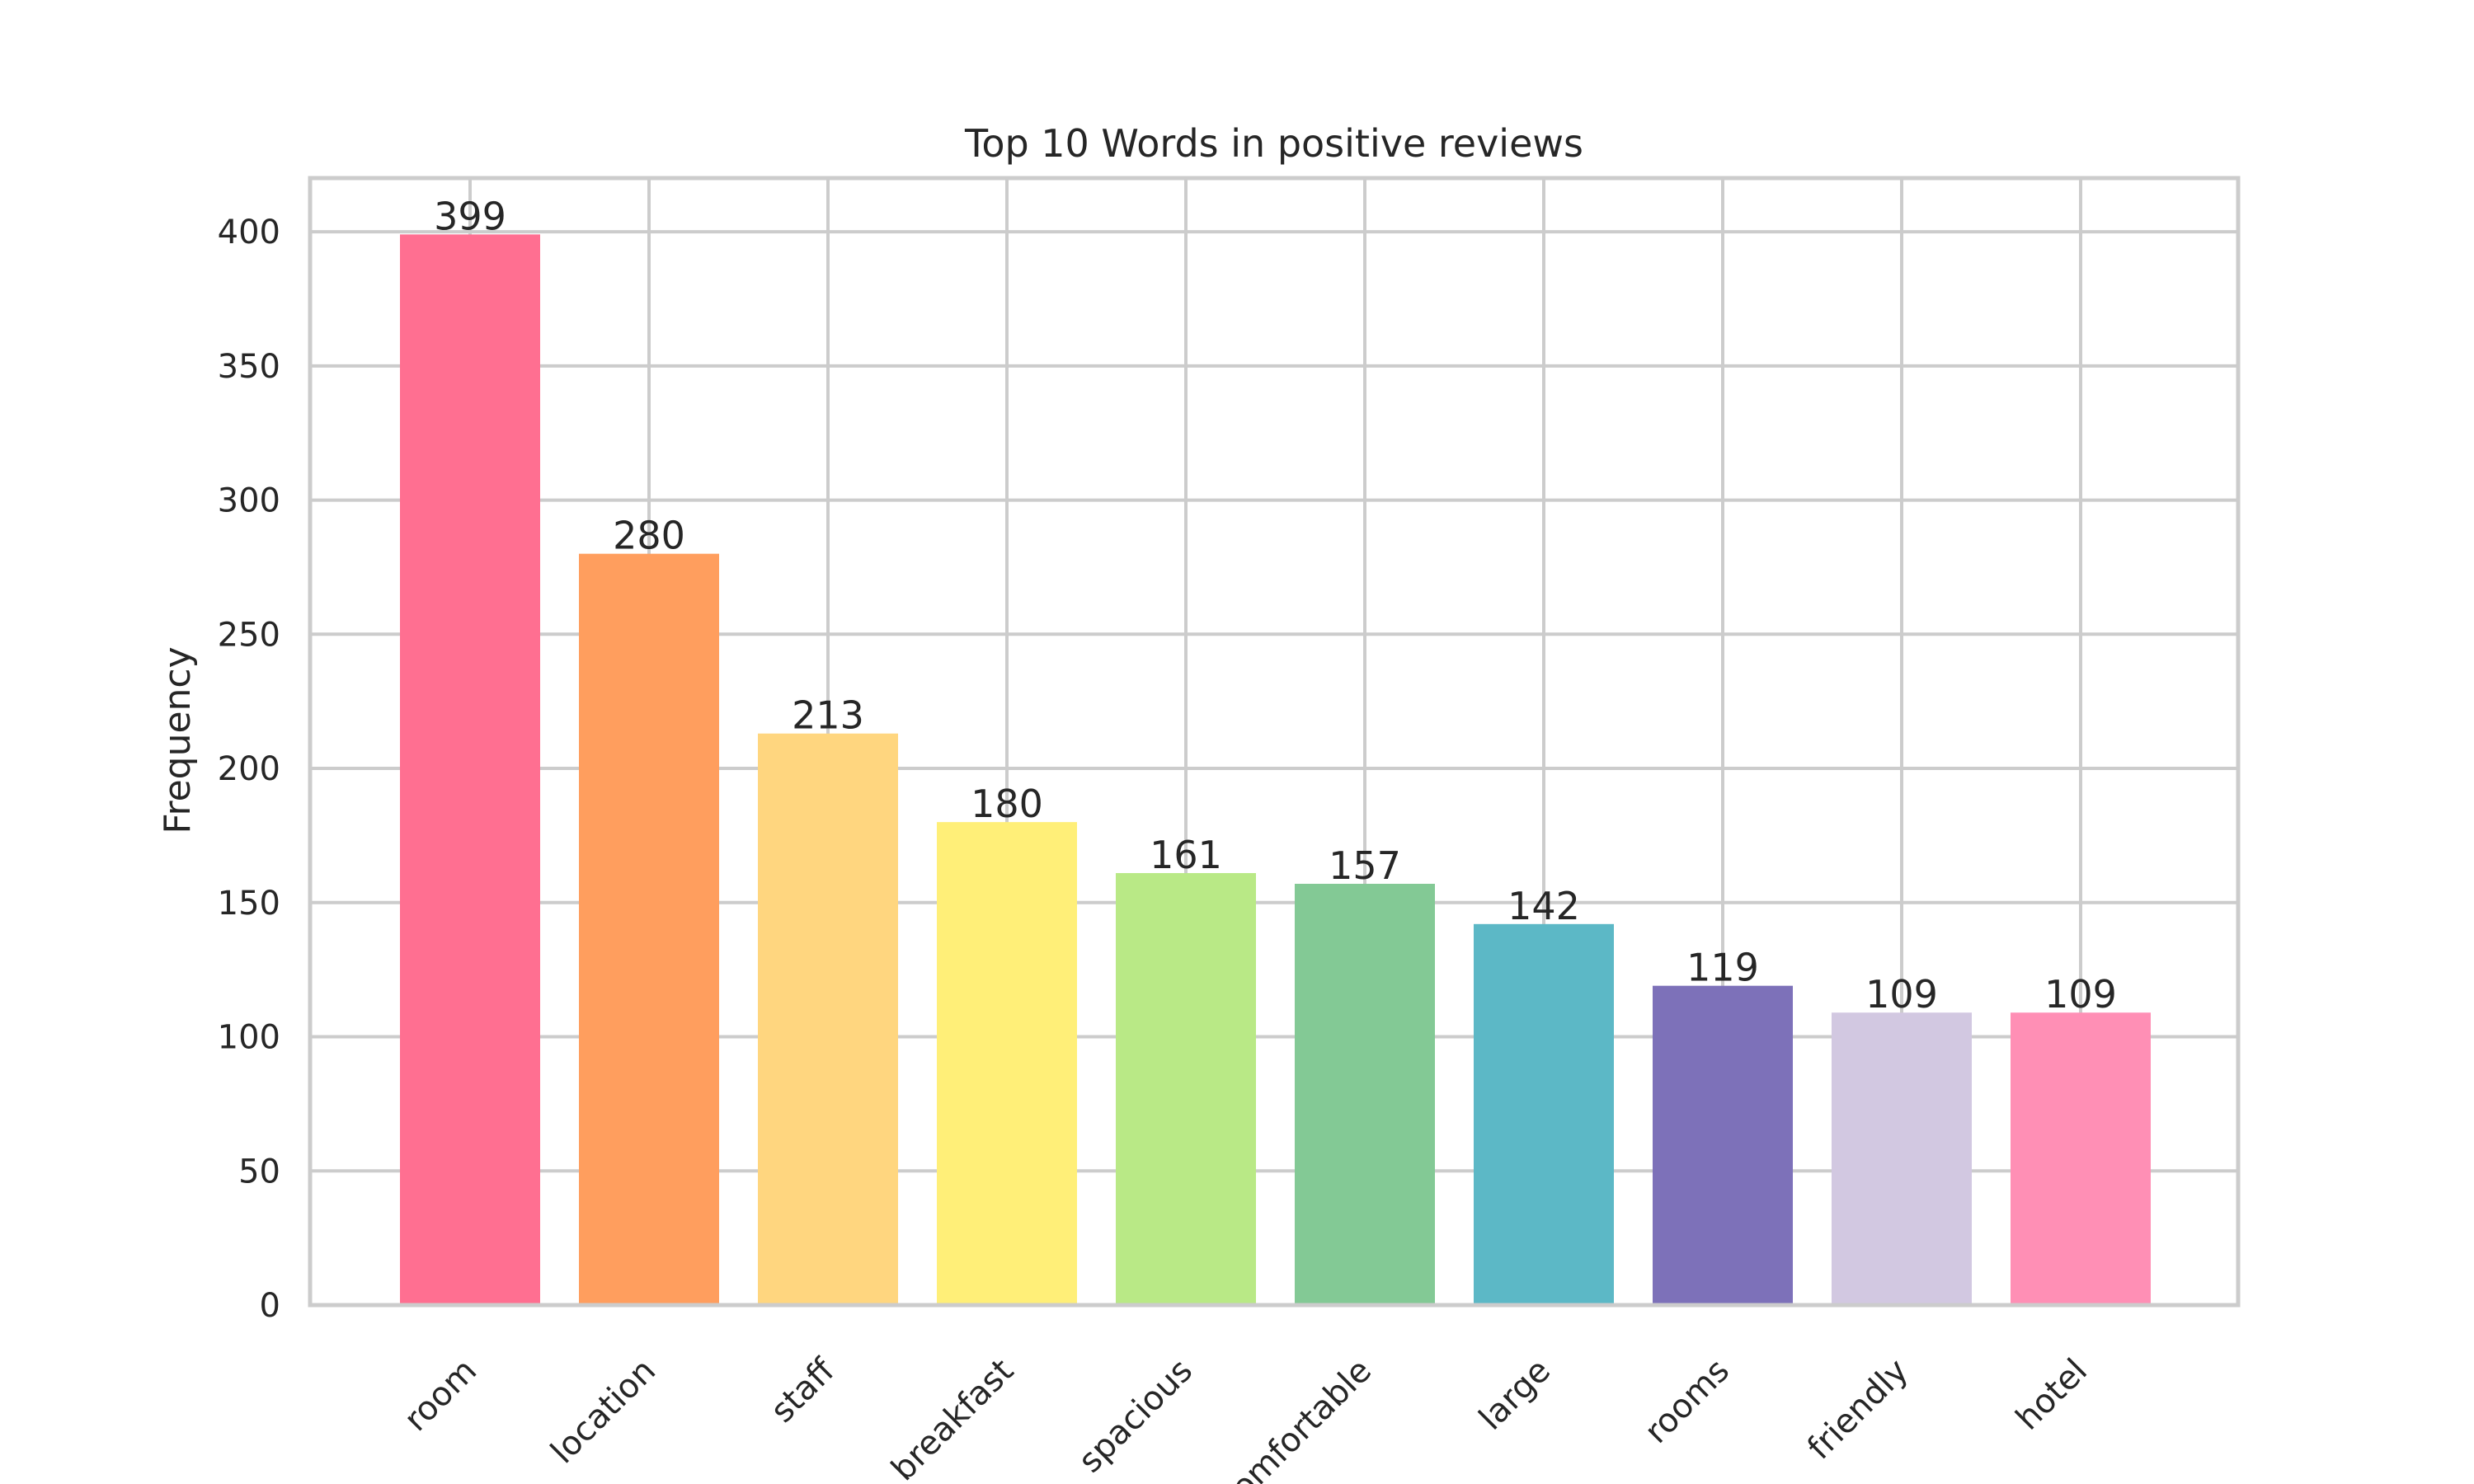 The height and width of the screenshot is (1484, 2474). Describe the element at coordinates (440, 1395) in the screenshot. I see `x-tick-label: room` at that location.